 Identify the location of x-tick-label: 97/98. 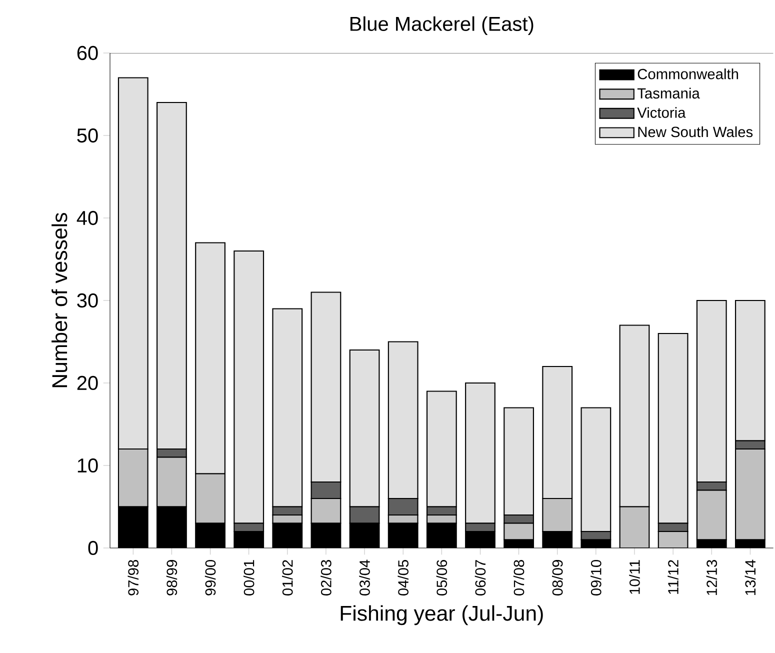
(133, 578).